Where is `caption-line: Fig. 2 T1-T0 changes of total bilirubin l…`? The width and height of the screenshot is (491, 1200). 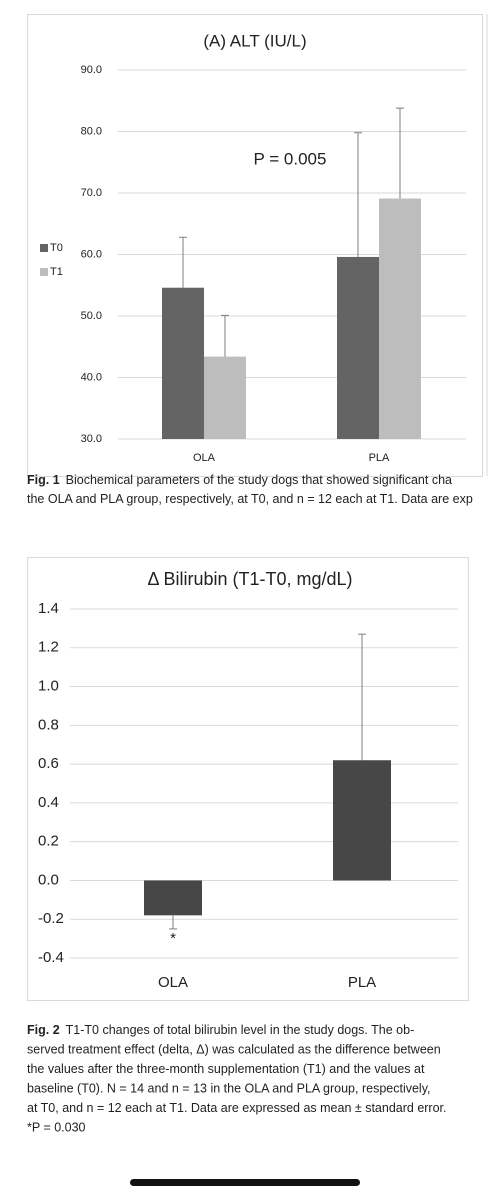 caption-line: Fig. 2 T1-T0 changes of total bilirubin l… is located at coordinates (220, 1030).